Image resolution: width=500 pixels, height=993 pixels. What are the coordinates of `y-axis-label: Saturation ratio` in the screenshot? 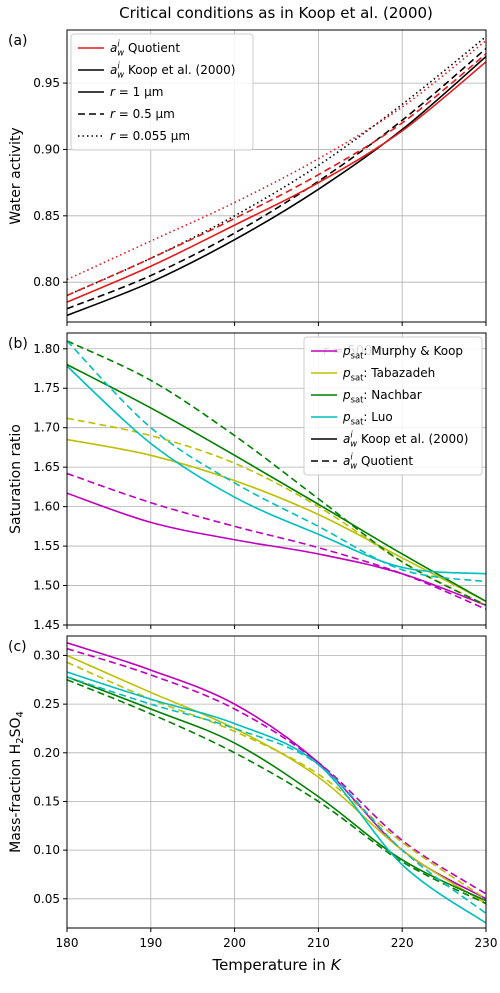 It's located at (16, 479).